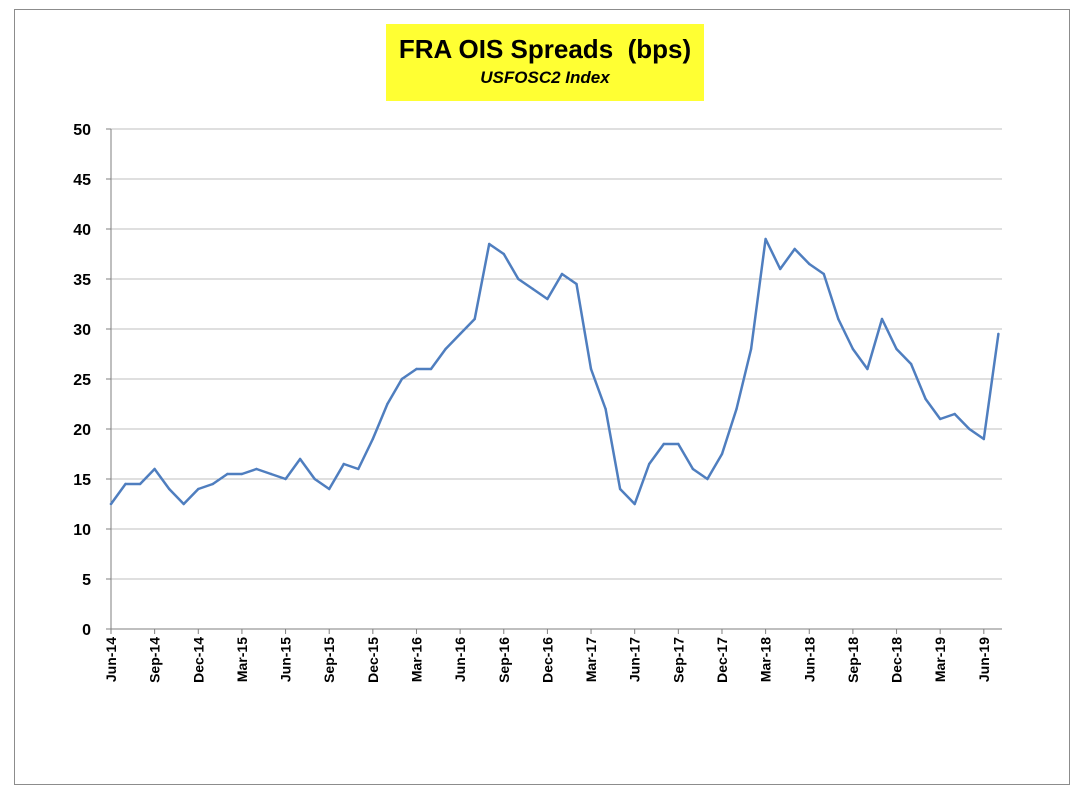 The height and width of the screenshot is (803, 1083). What do you see at coordinates (82, 180) in the screenshot?
I see `y-tick-label-45: 45` at bounding box center [82, 180].